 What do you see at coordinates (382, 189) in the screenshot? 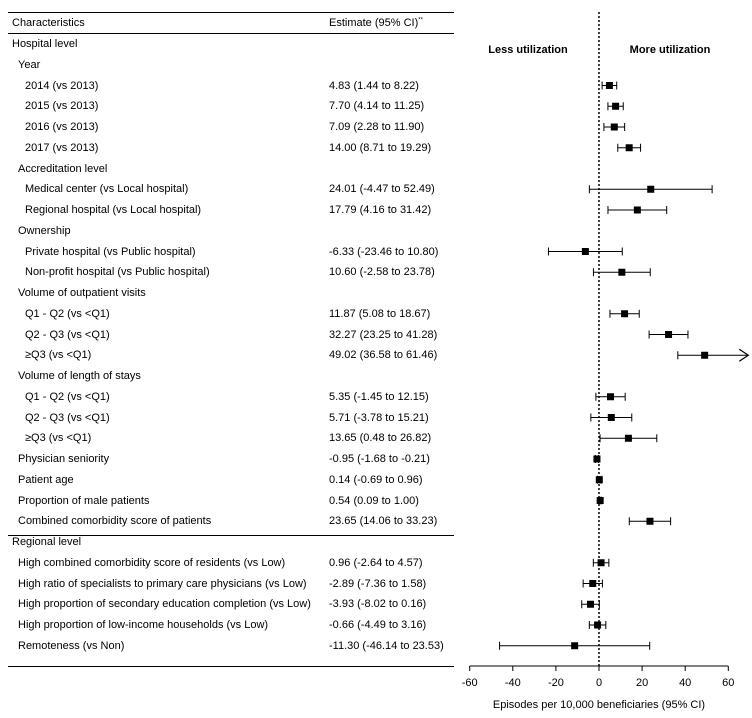
I see `row-estimate: 24.01 (-4.47 to 52.49)` at bounding box center [382, 189].